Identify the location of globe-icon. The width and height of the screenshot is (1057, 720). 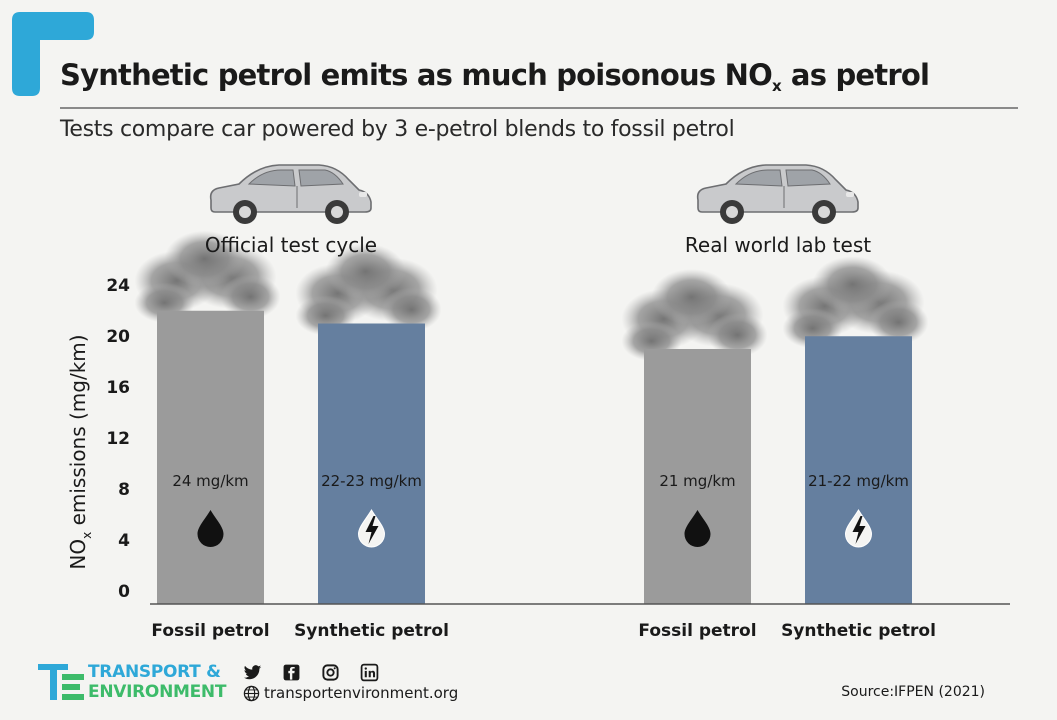
(251, 693).